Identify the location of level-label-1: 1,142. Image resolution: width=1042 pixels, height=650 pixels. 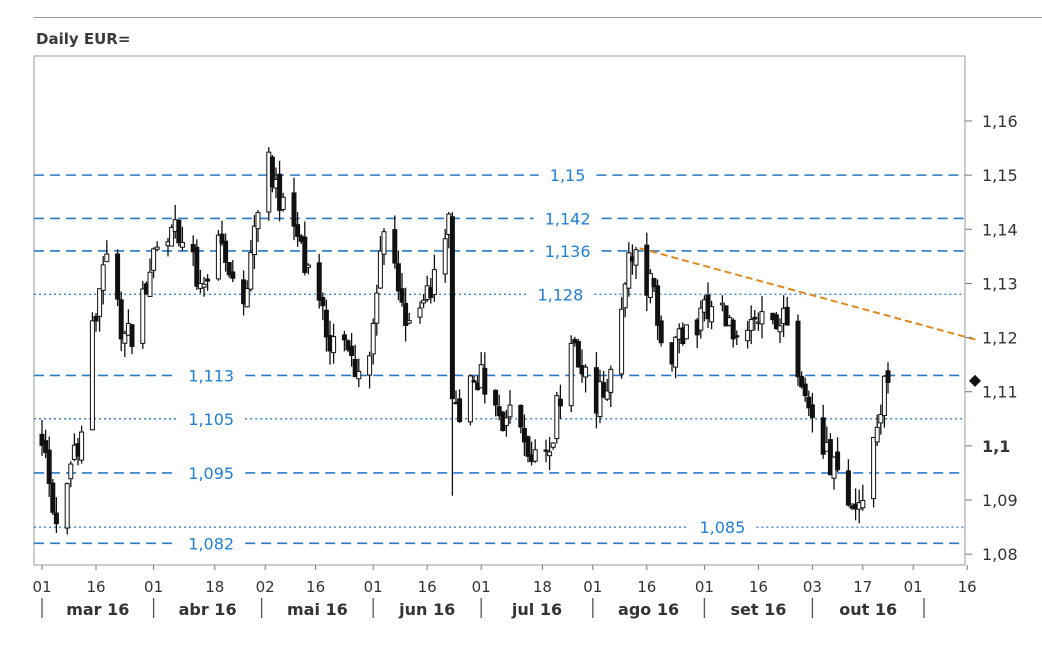
(568, 218).